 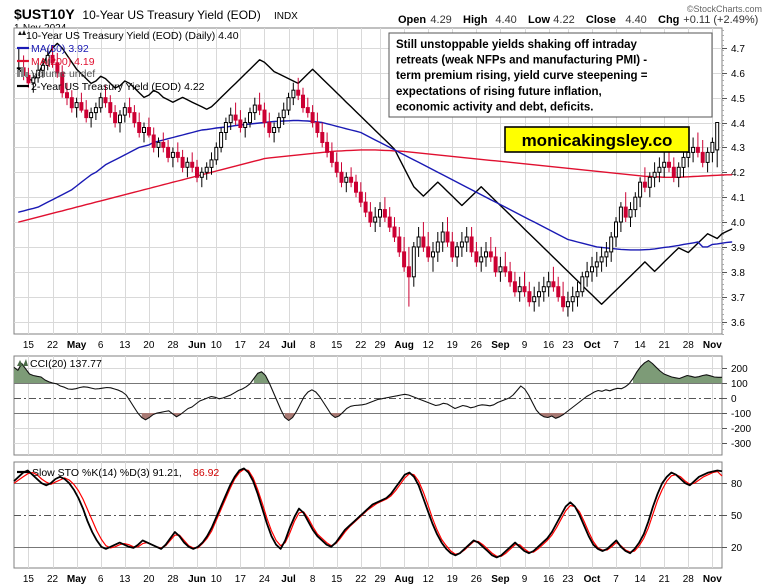 I want to click on watermark-text: monicakingsley.co, so click(x=597, y=140).